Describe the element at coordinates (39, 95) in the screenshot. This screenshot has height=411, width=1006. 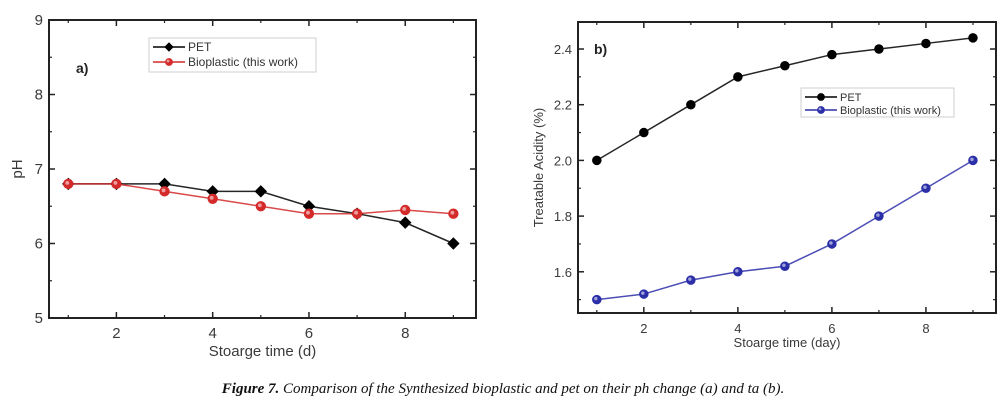
I see `y-tick-label: 8` at that location.